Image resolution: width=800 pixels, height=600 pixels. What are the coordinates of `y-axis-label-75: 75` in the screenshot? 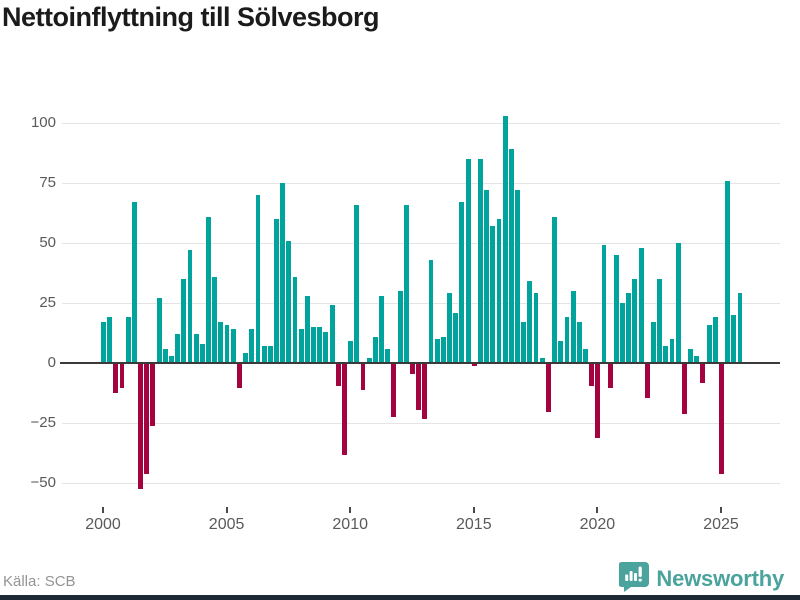 It's located at (47, 182).